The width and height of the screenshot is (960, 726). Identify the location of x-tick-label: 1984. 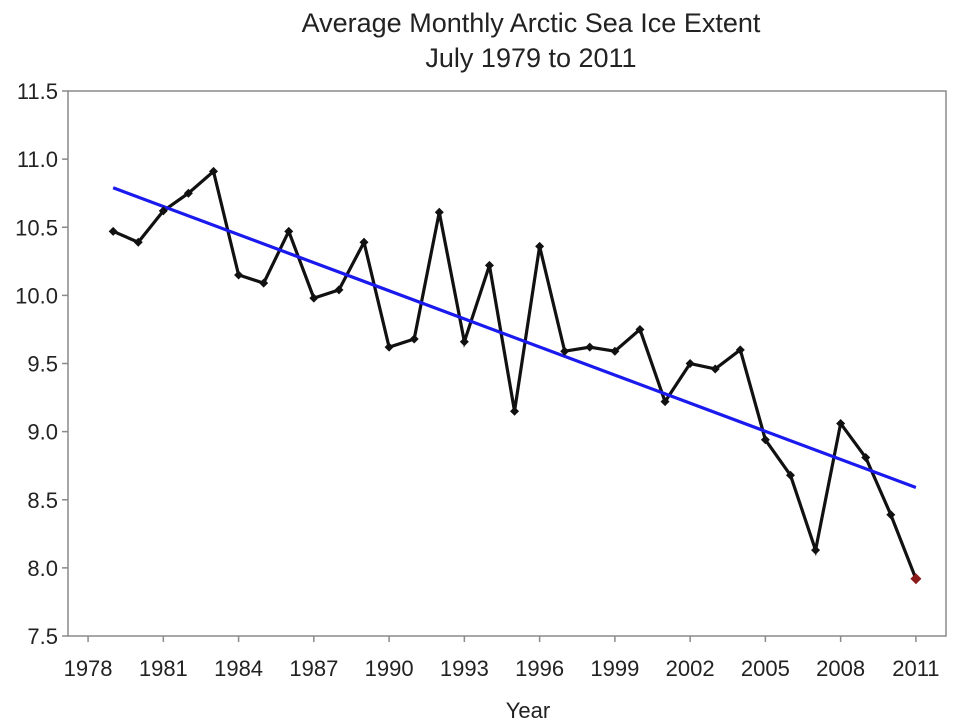
(238, 668).